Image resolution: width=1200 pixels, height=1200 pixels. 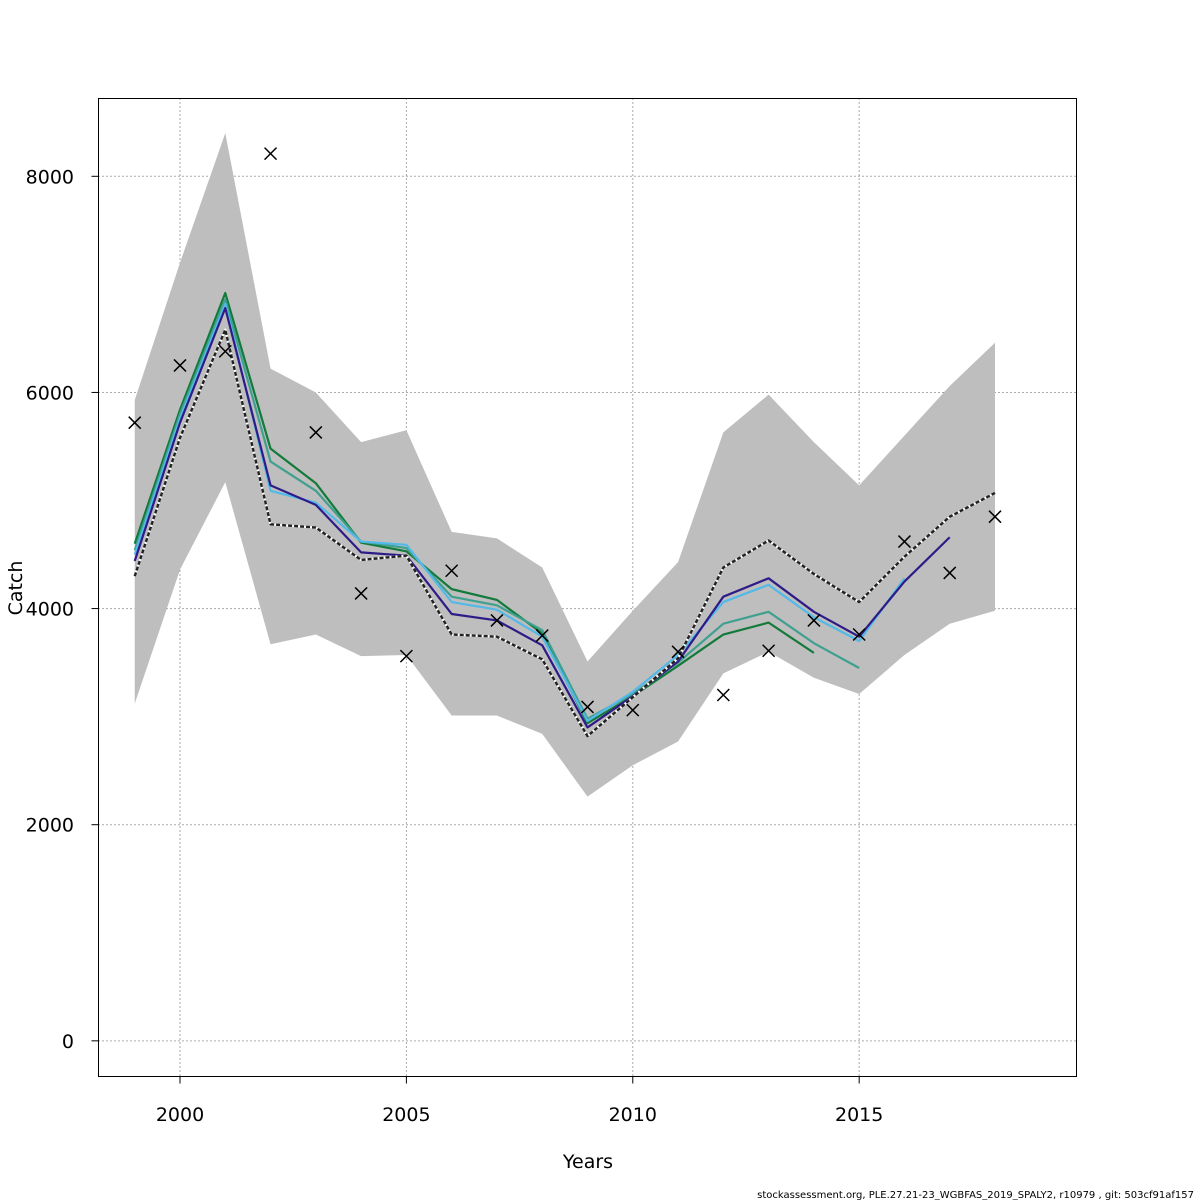 I want to click on y-tick-label: 8000, so click(x=50, y=177).